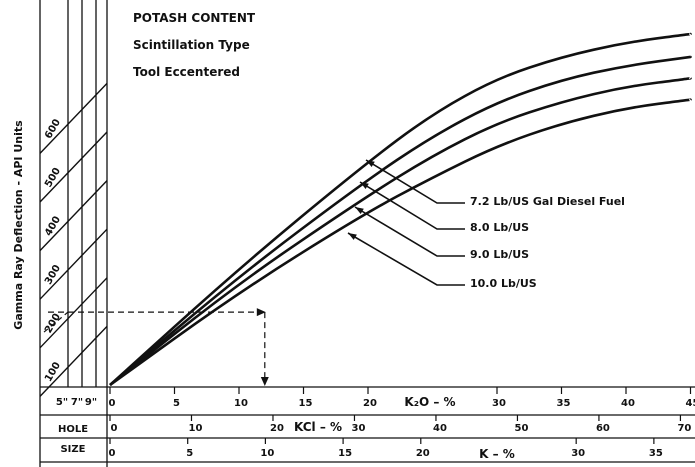 This screenshot has width=695, height=467. I want to click on k2o-tick-45: 45, so click(690, 403).